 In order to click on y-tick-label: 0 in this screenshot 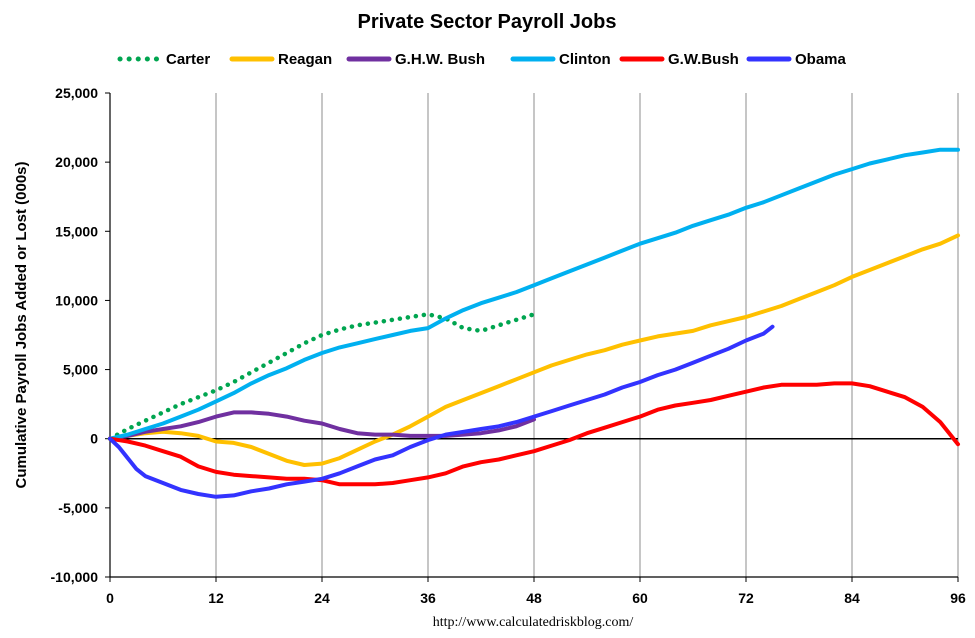, I will do `click(94, 439)`.